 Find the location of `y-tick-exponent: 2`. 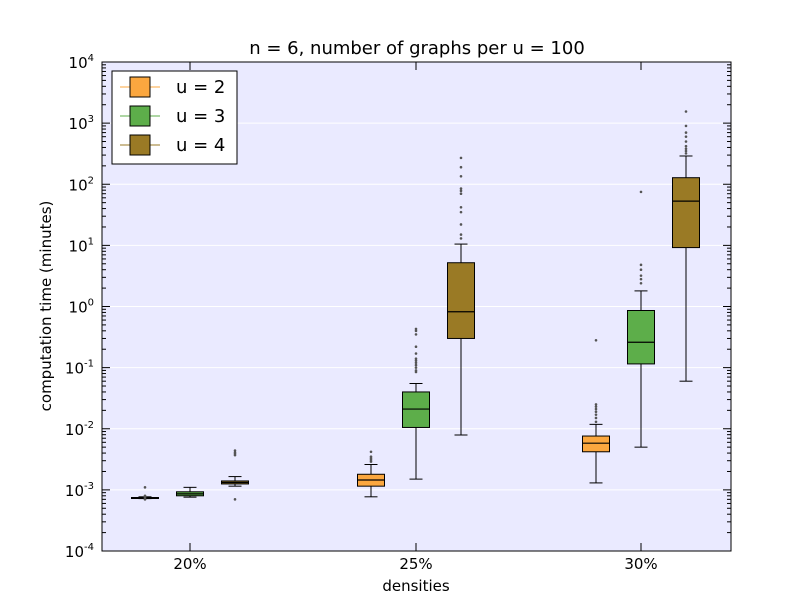

y-tick-exponent: 2 is located at coordinates (91, 180).